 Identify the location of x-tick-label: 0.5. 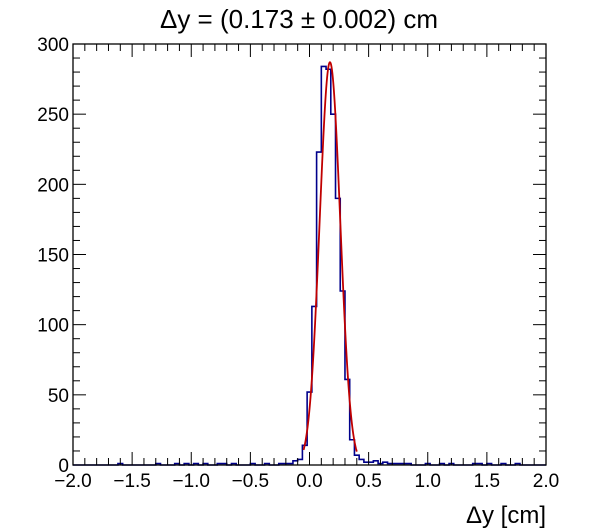
(368, 481).